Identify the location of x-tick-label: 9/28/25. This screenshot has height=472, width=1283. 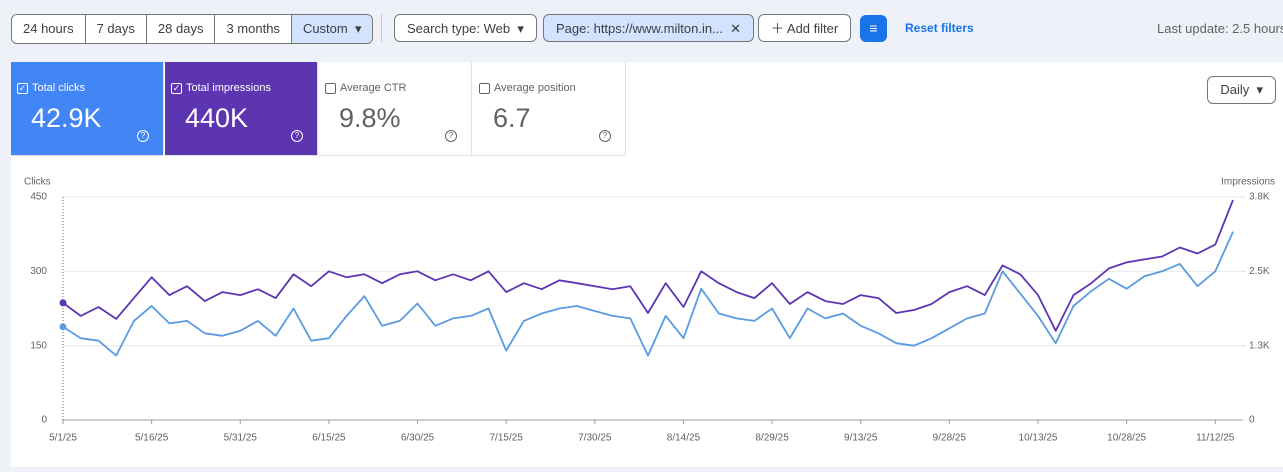
(950, 438).